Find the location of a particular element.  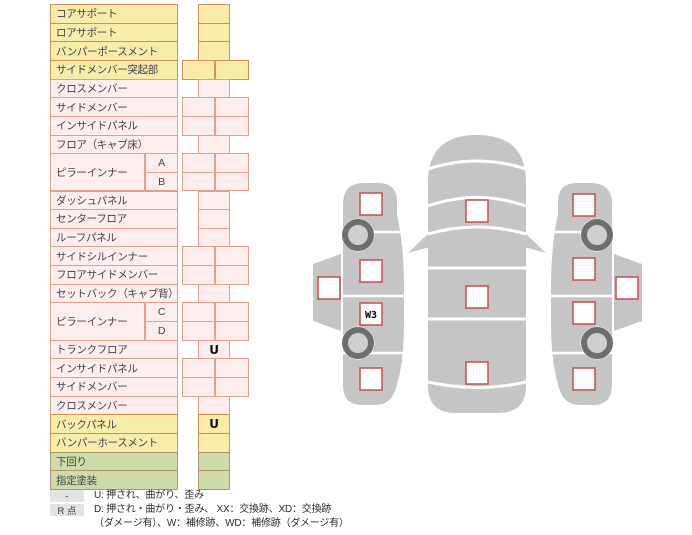

legend-row-codes-cont: （ダメージ有）、W：補修跡、WD：補修跡（ダメージ有） is located at coordinates (230, 524).